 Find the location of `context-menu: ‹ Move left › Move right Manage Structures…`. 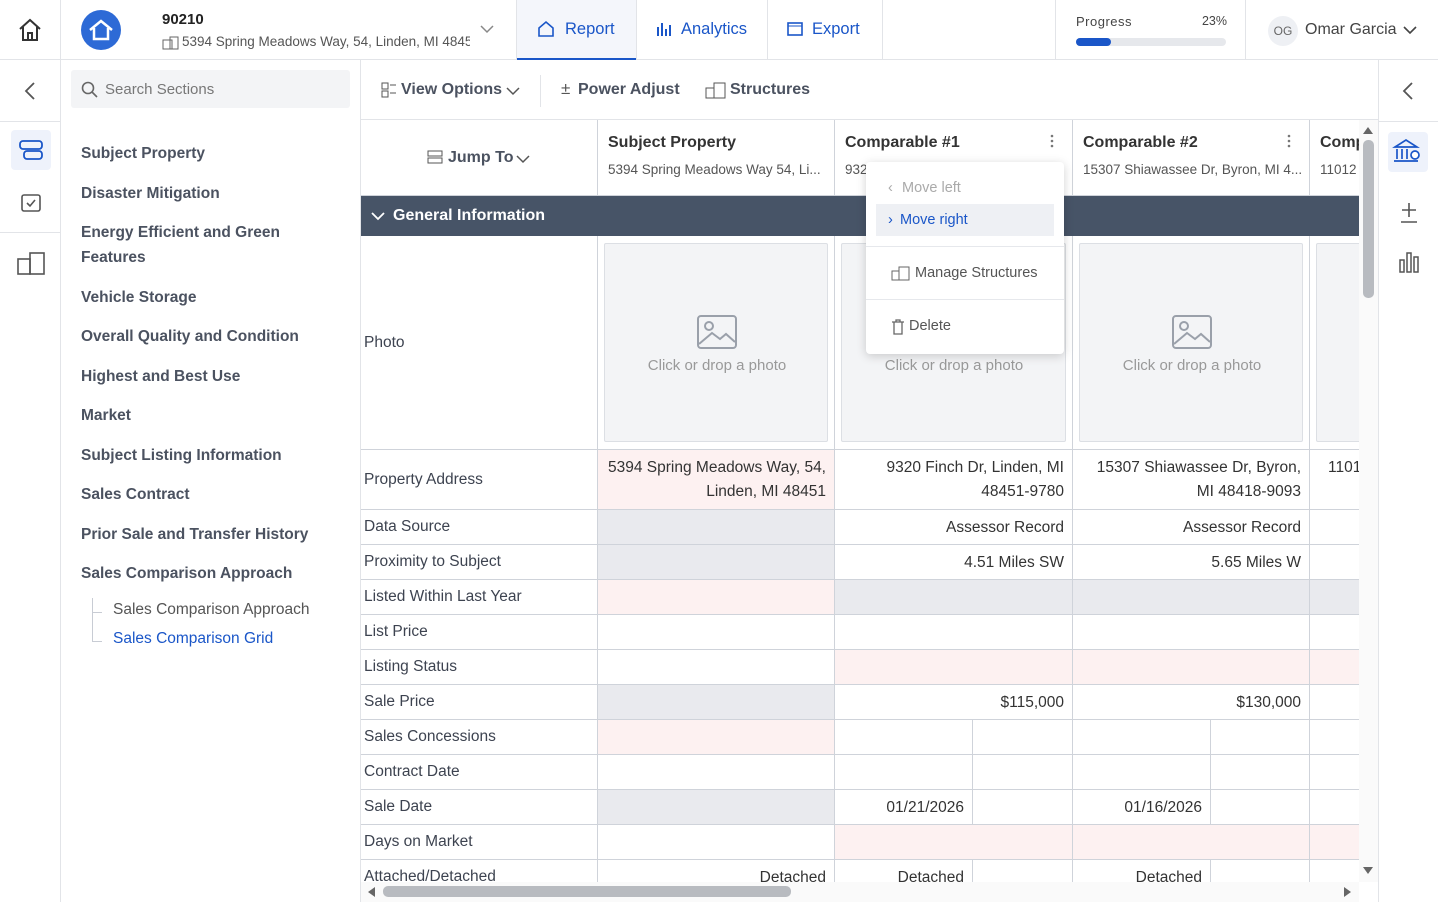

context-menu: ‹ Move left › Move right Manage Structures… is located at coordinates (965, 258).